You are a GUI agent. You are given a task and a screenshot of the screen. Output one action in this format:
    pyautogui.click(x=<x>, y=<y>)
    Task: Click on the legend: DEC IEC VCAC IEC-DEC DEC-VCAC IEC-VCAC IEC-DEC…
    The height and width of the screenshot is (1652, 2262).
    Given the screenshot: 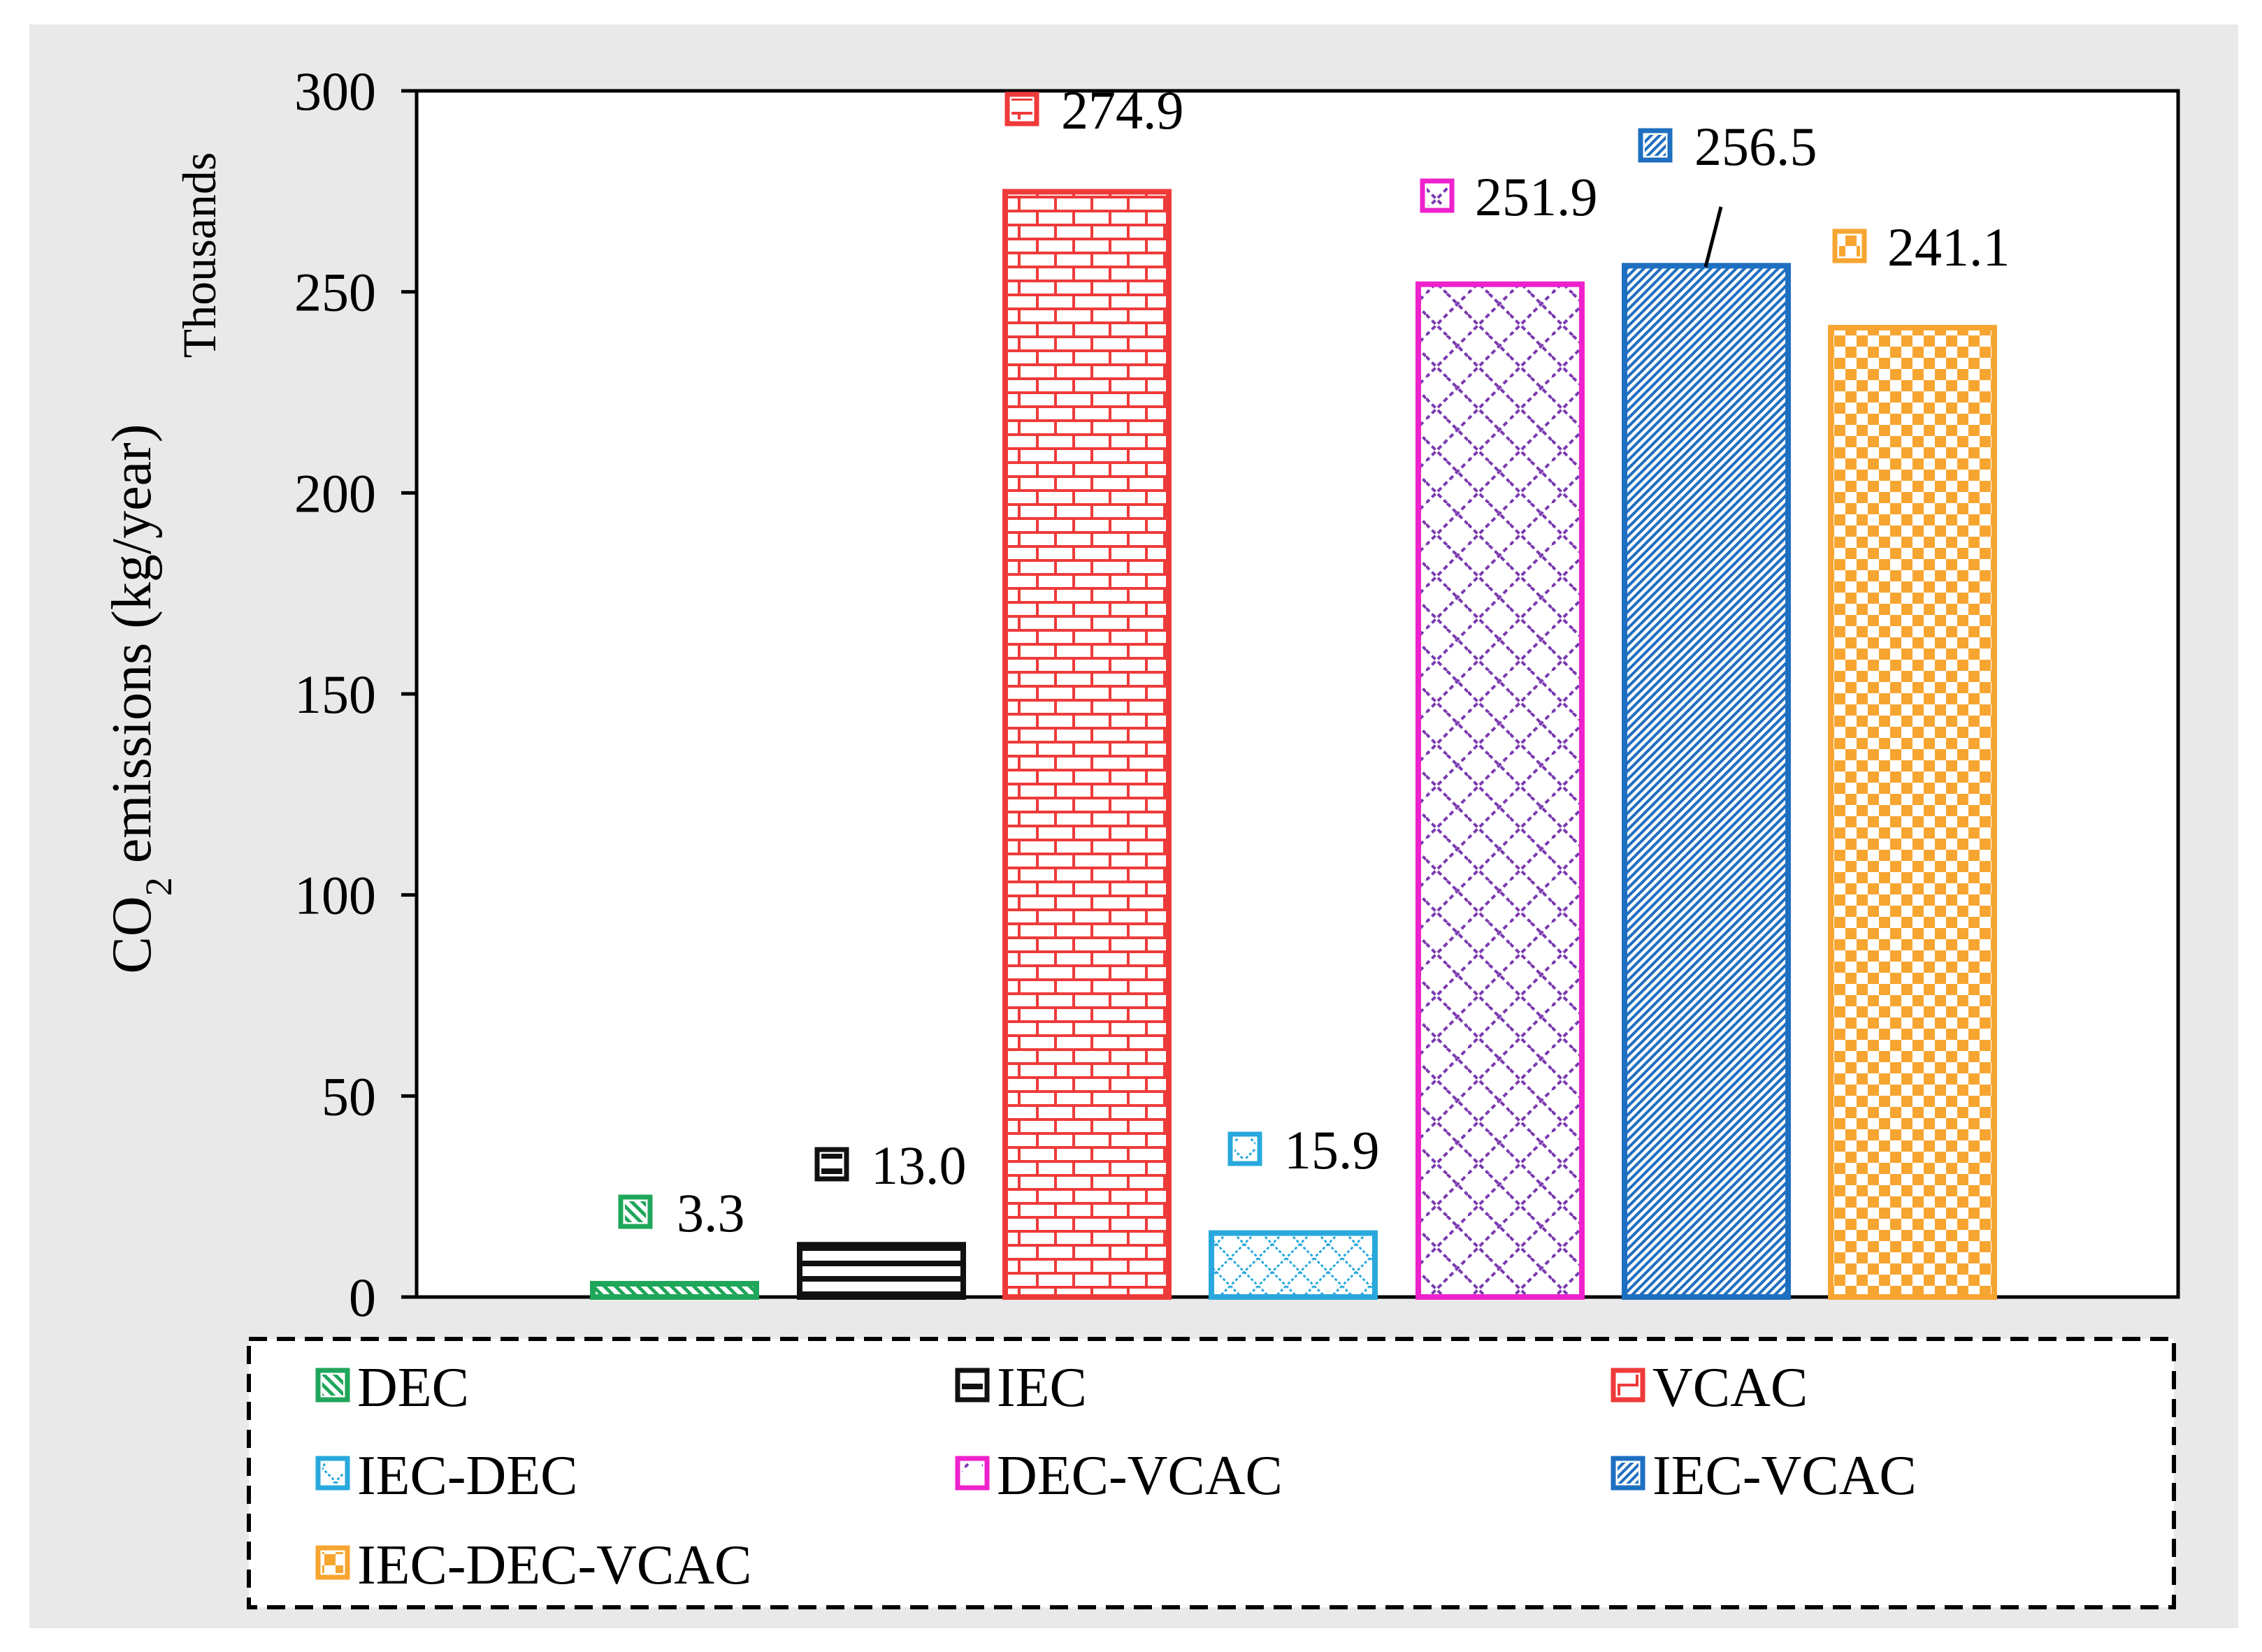 What is the action you would take?
    pyautogui.click(x=1116, y=1477)
    